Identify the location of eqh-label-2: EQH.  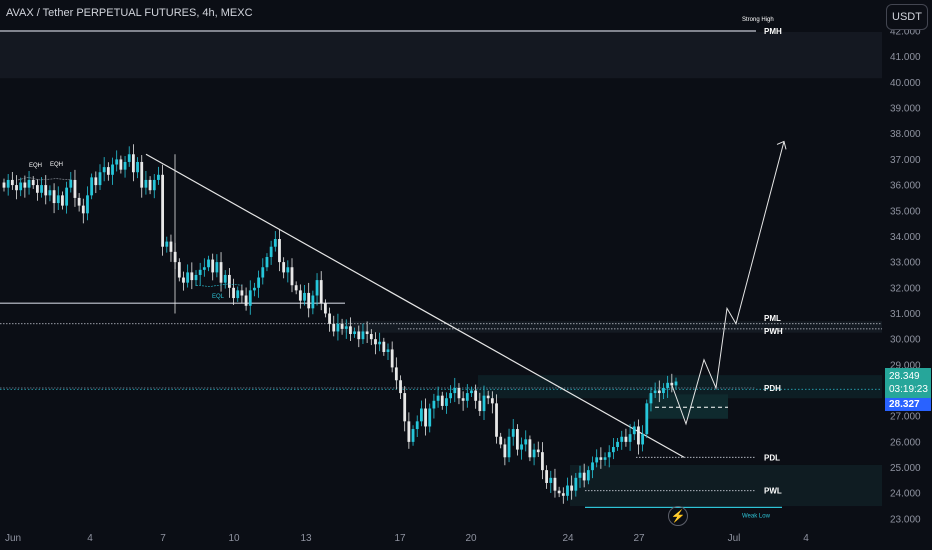
(56, 165).